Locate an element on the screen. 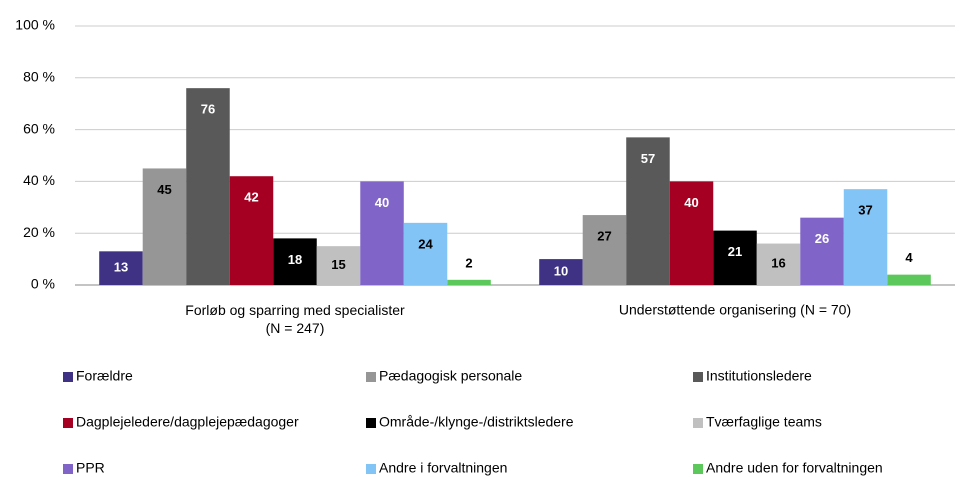  value-label: 42 is located at coordinates (251, 197).